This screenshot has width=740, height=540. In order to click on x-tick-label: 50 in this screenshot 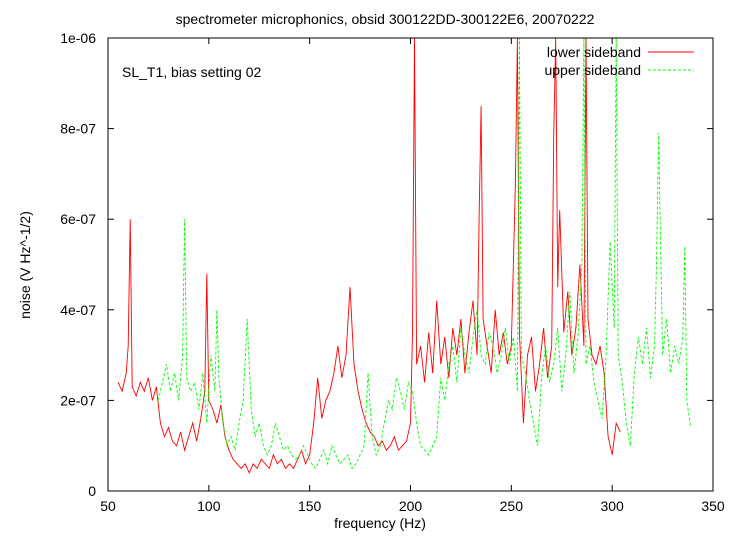, I will do `click(108, 506)`.